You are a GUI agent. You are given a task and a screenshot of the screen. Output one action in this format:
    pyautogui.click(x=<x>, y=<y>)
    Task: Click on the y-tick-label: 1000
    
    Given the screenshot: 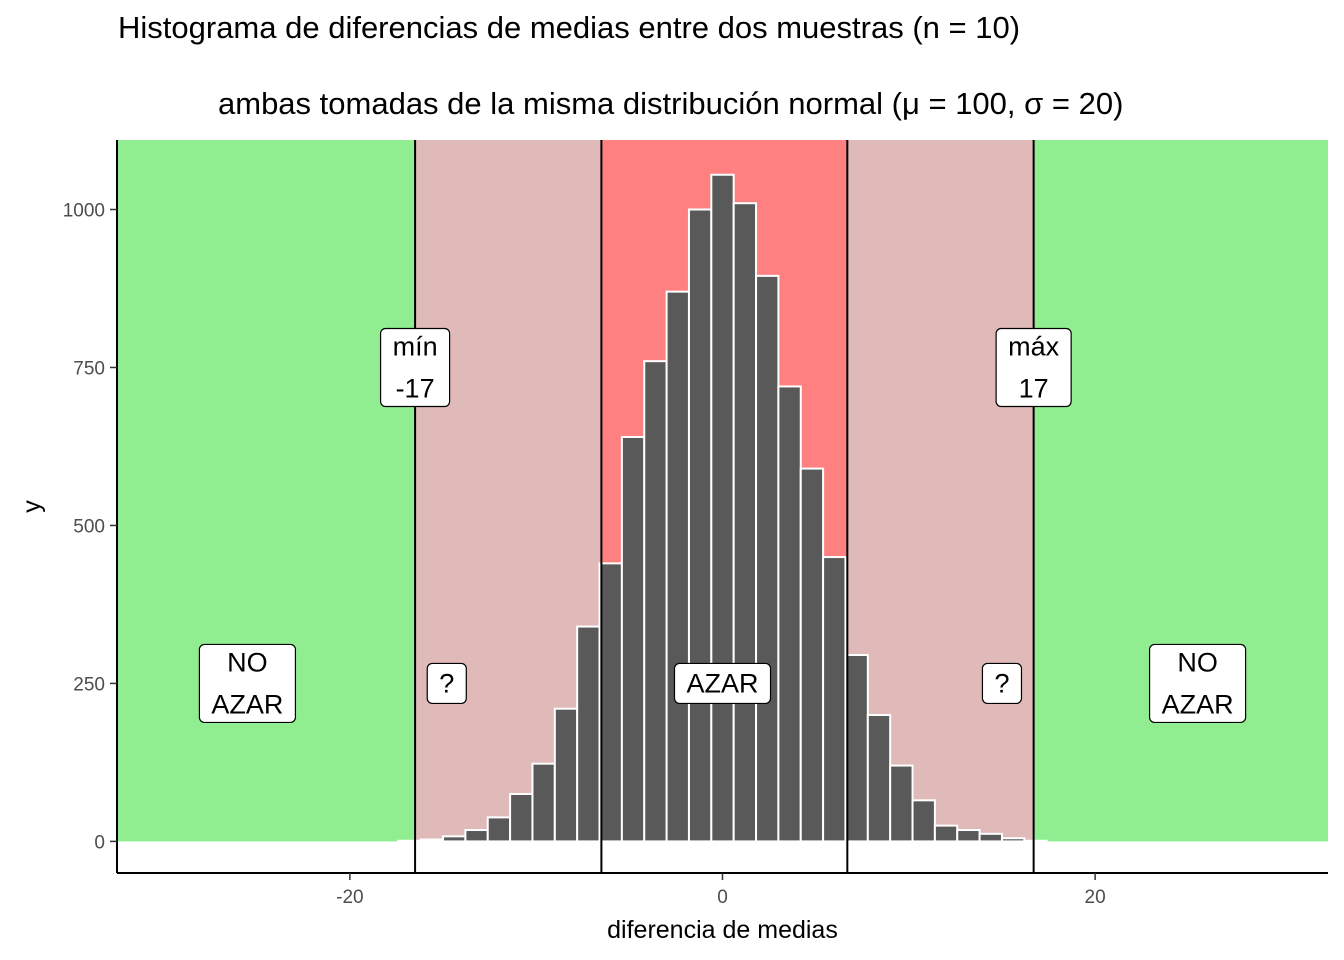 What is the action you would take?
    pyautogui.click(x=84, y=211)
    